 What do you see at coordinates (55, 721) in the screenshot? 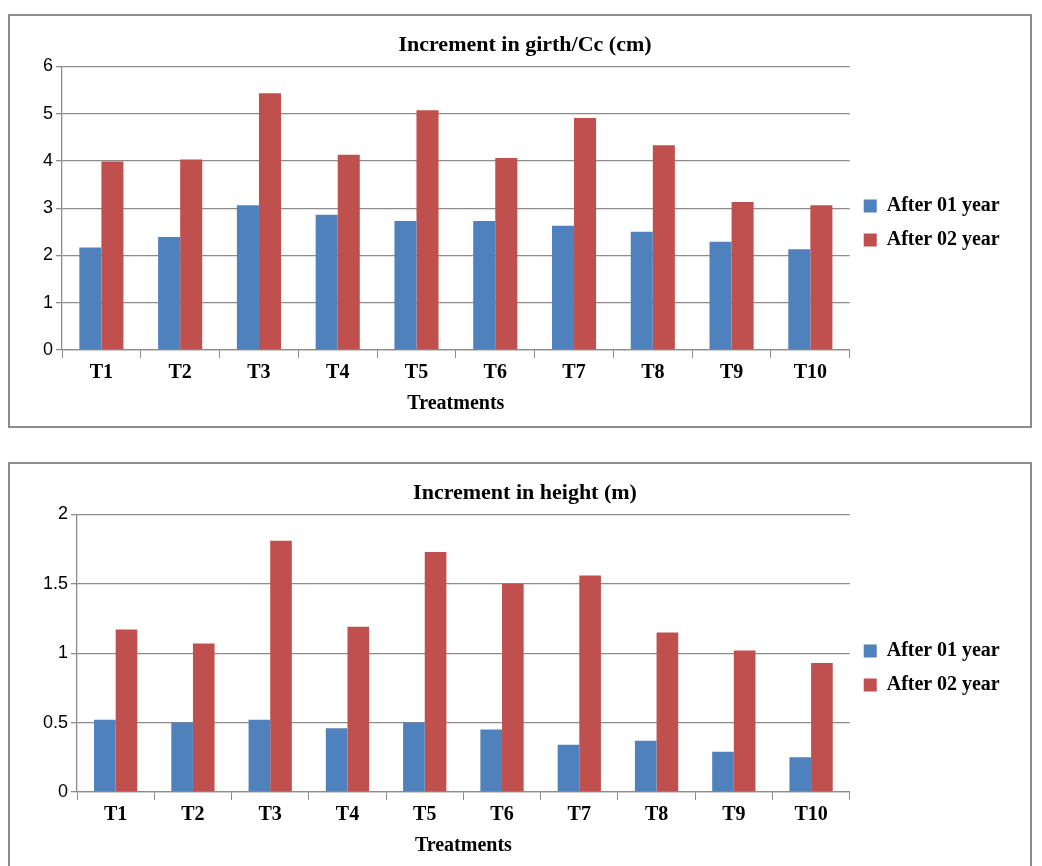
I see `y-tick-label: 0.5` at bounding box center [55, 721].